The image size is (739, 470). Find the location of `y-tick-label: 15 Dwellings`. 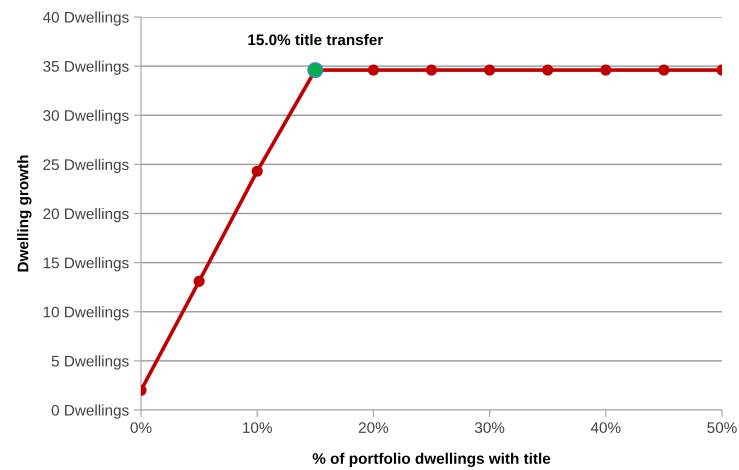

y-tick-label: 15 Dwellings is located at coordinates (86, 264).